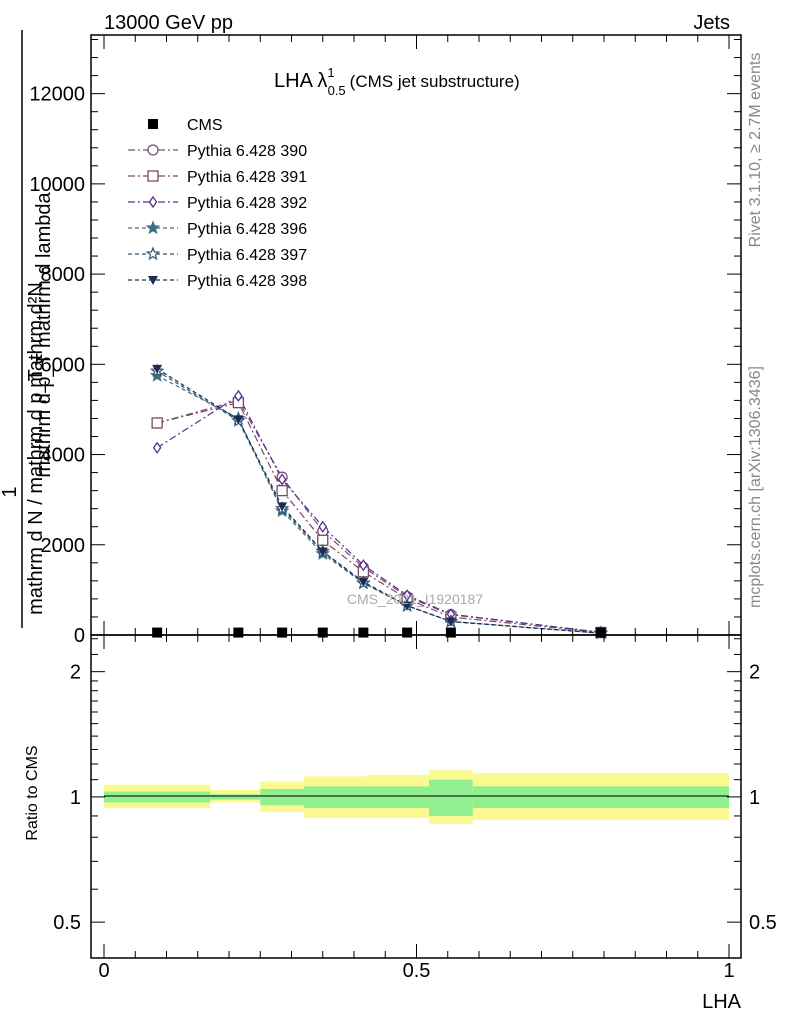 This screenshot has height=1024, width=786. Describe the element at coordinates (711, 23) in the screenshot. I see `header-right: Jets` at that location.